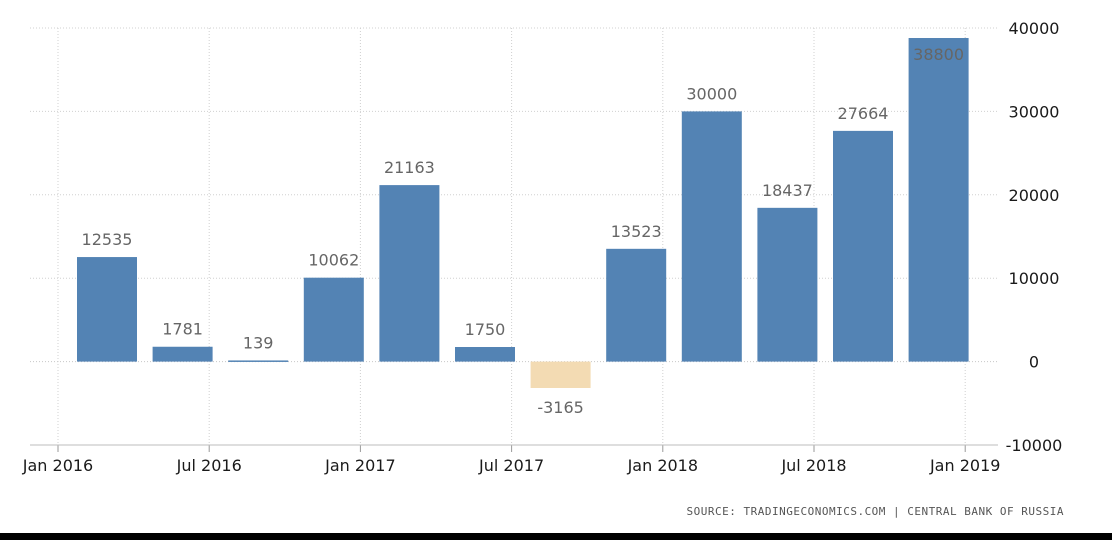 This screenshot has height=540, width=1112. What do you see at coordinates (636, 305) in the screenshot?
I see `bar-2017-Q4` at bounding box center [636, 305].